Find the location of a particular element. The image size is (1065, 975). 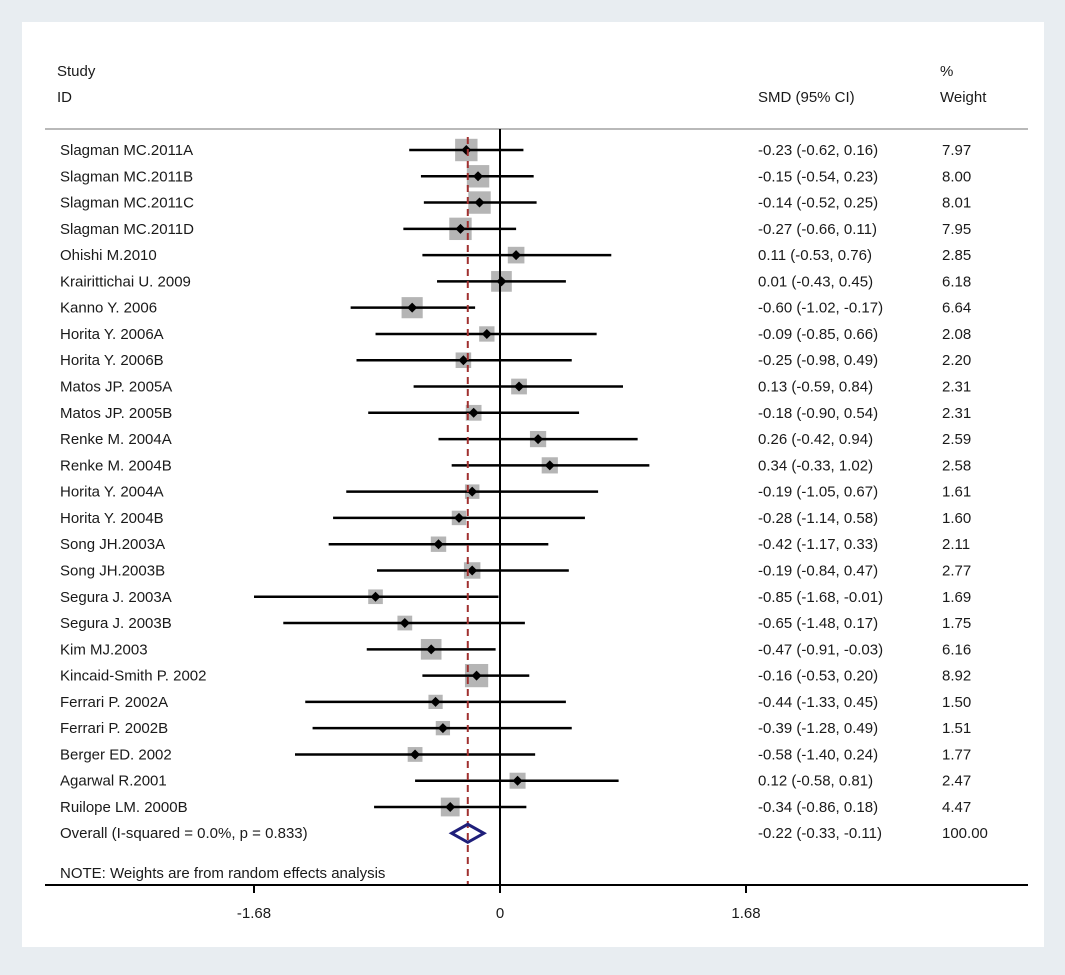

study-row: Matos JP. 2005A 0.13 (-0.59, 0.84) 2.31 is located at coordinates (515, 387).